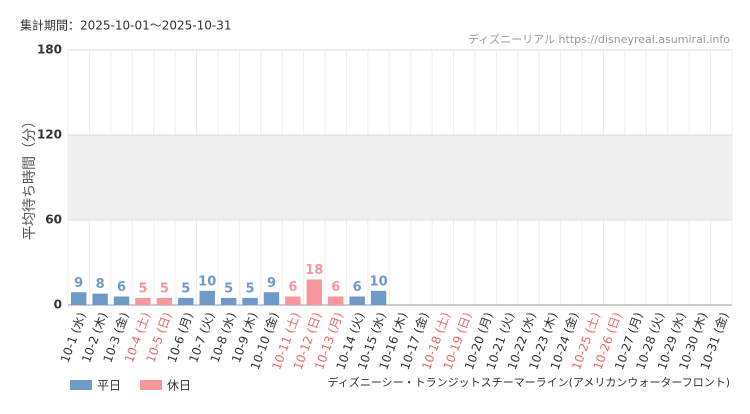 The width and height of the screenshot is (750, 414). Describe the element at coordinates (49, 135) in the screenshot. I see `y-tick-label: 120` at that location.